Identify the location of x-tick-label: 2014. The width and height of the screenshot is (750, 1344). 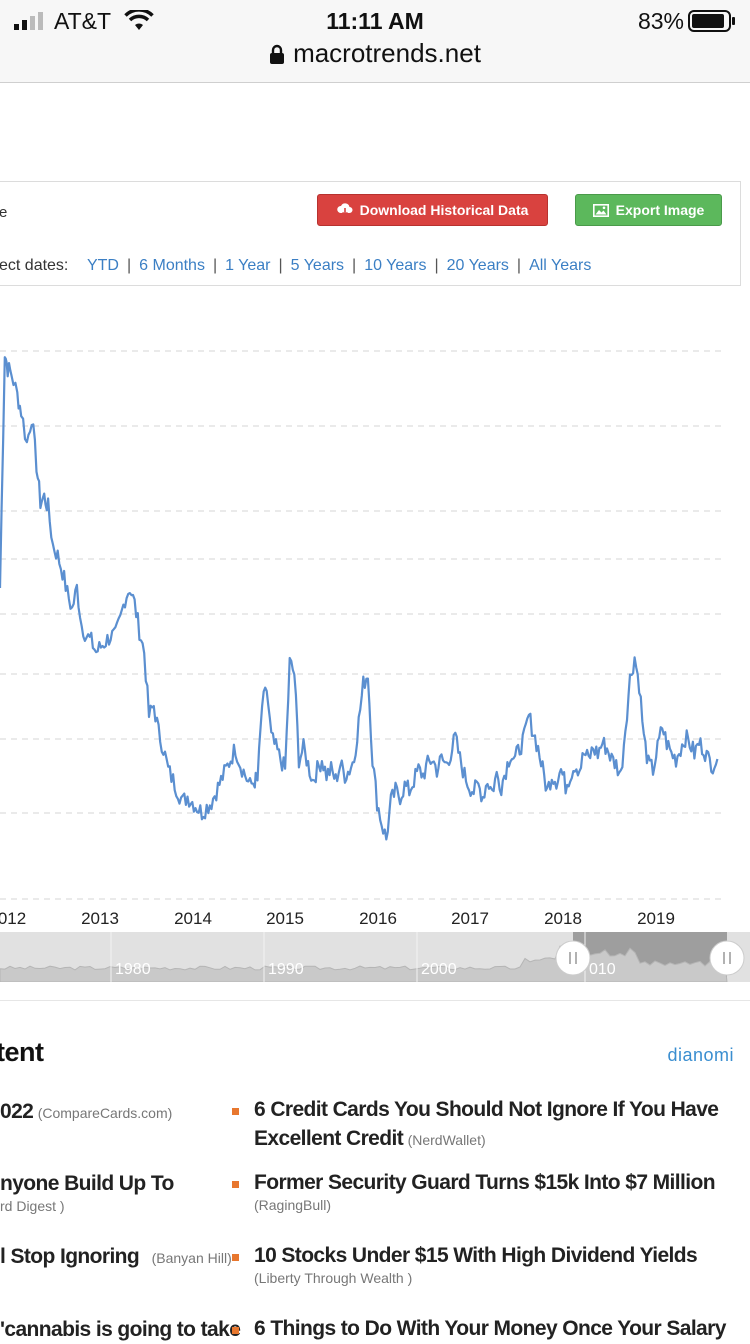
(193, 918).